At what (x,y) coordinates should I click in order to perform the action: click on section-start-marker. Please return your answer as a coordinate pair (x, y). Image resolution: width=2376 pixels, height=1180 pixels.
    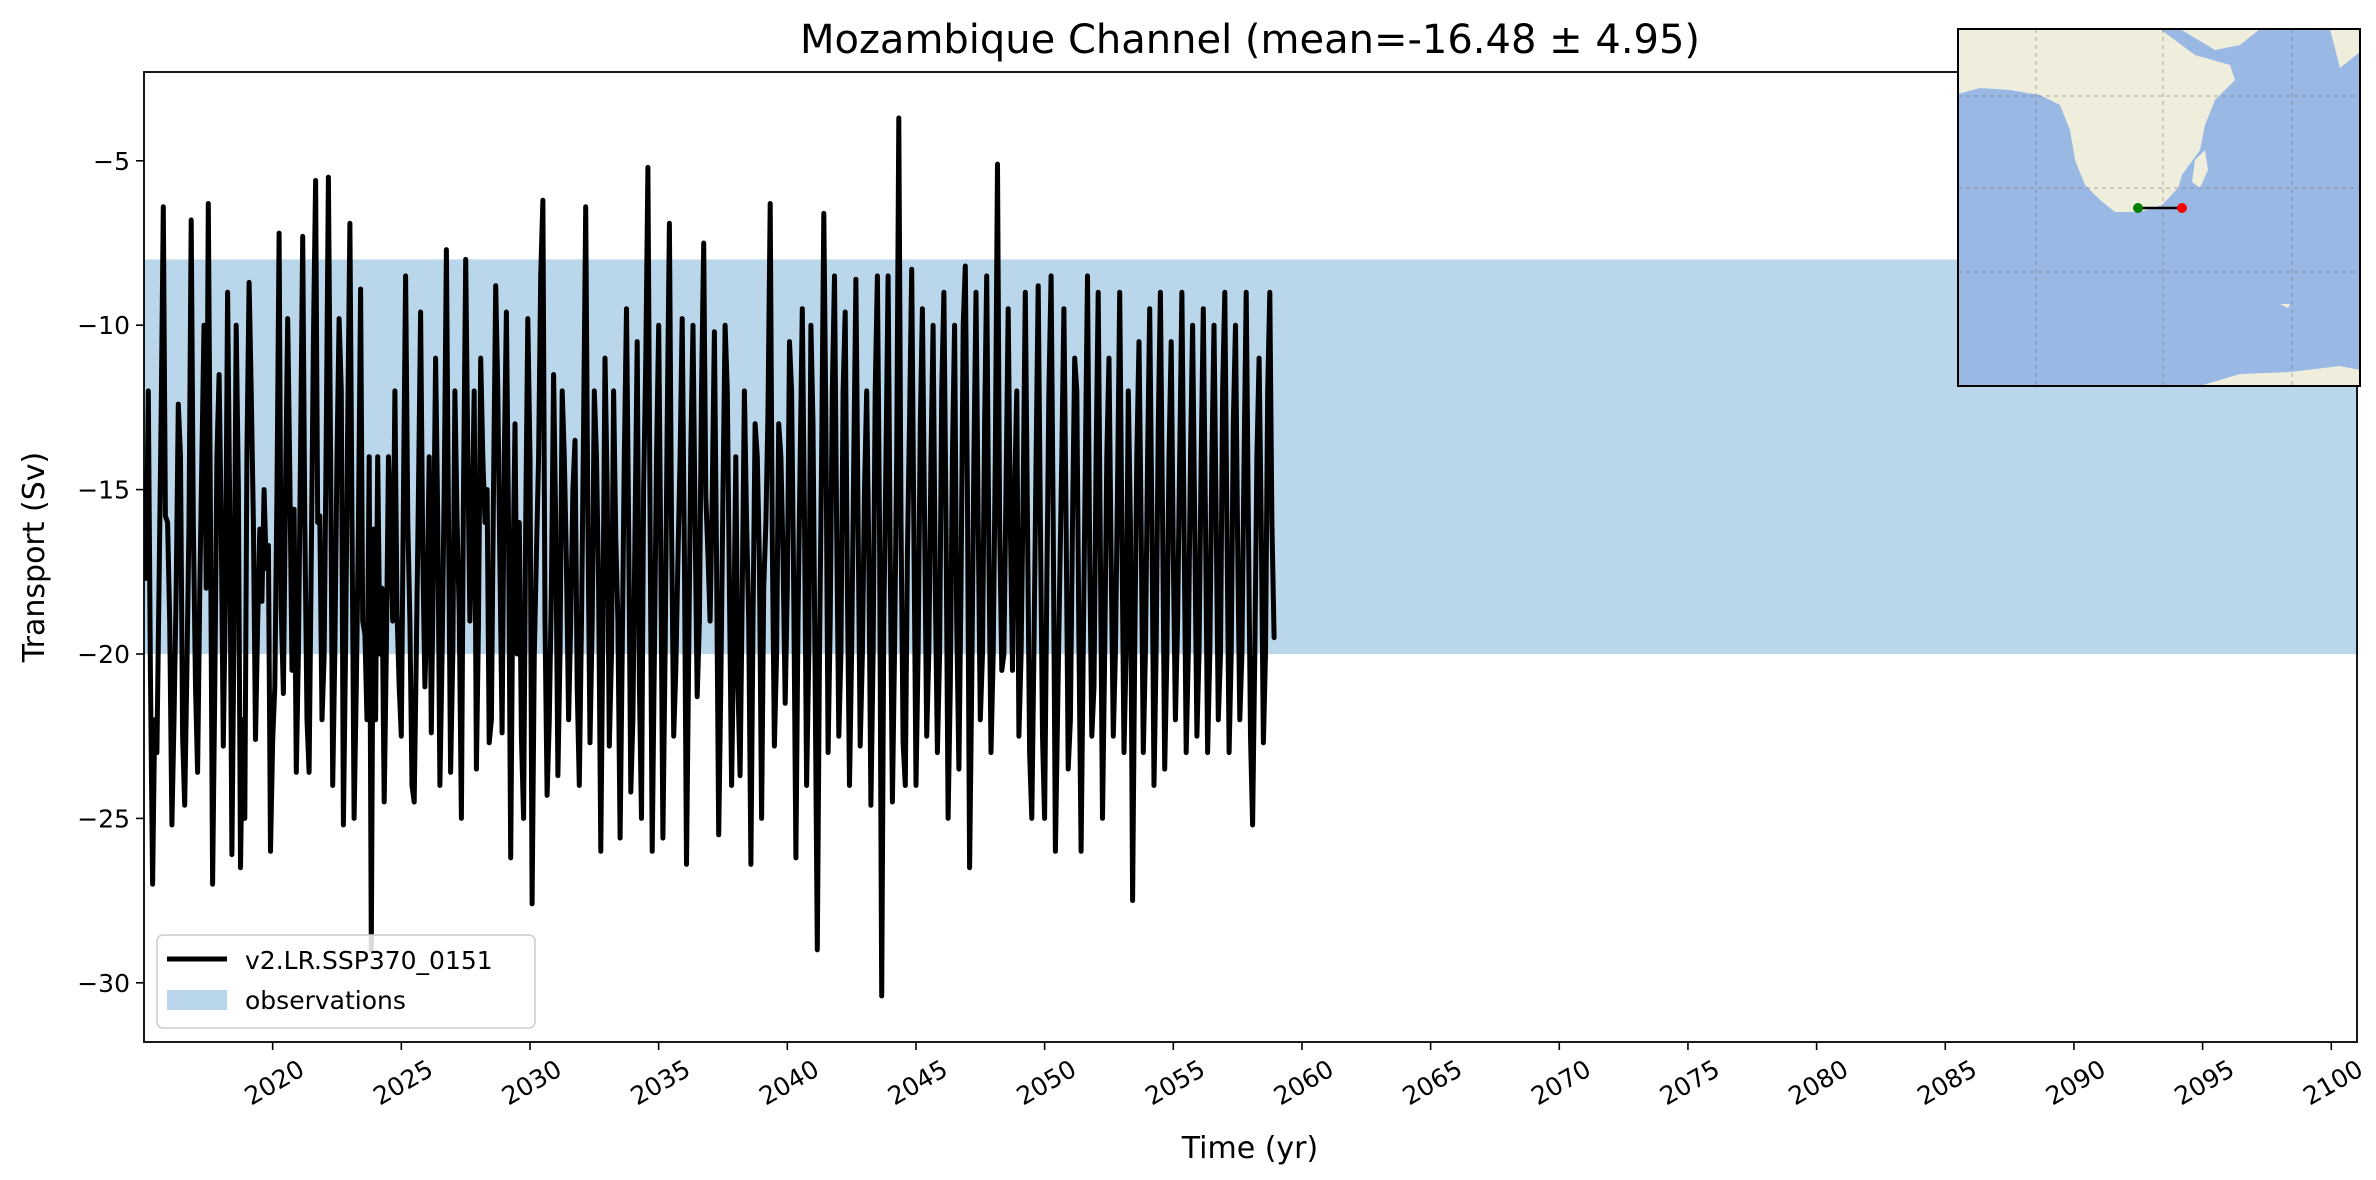
    Looking at the image, I should click on (2138, 208).